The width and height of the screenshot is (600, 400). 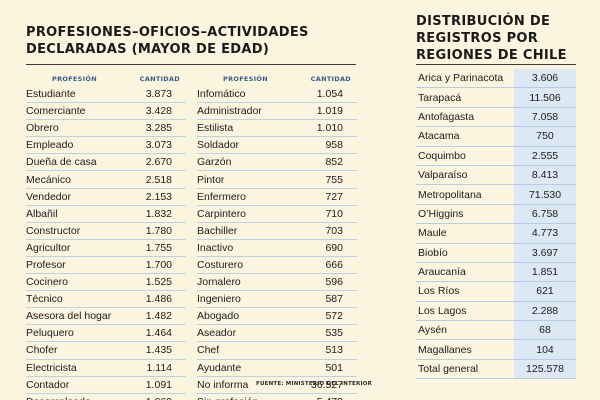 I want to click on profession-count: 2.518, so click(x=158, y=179).